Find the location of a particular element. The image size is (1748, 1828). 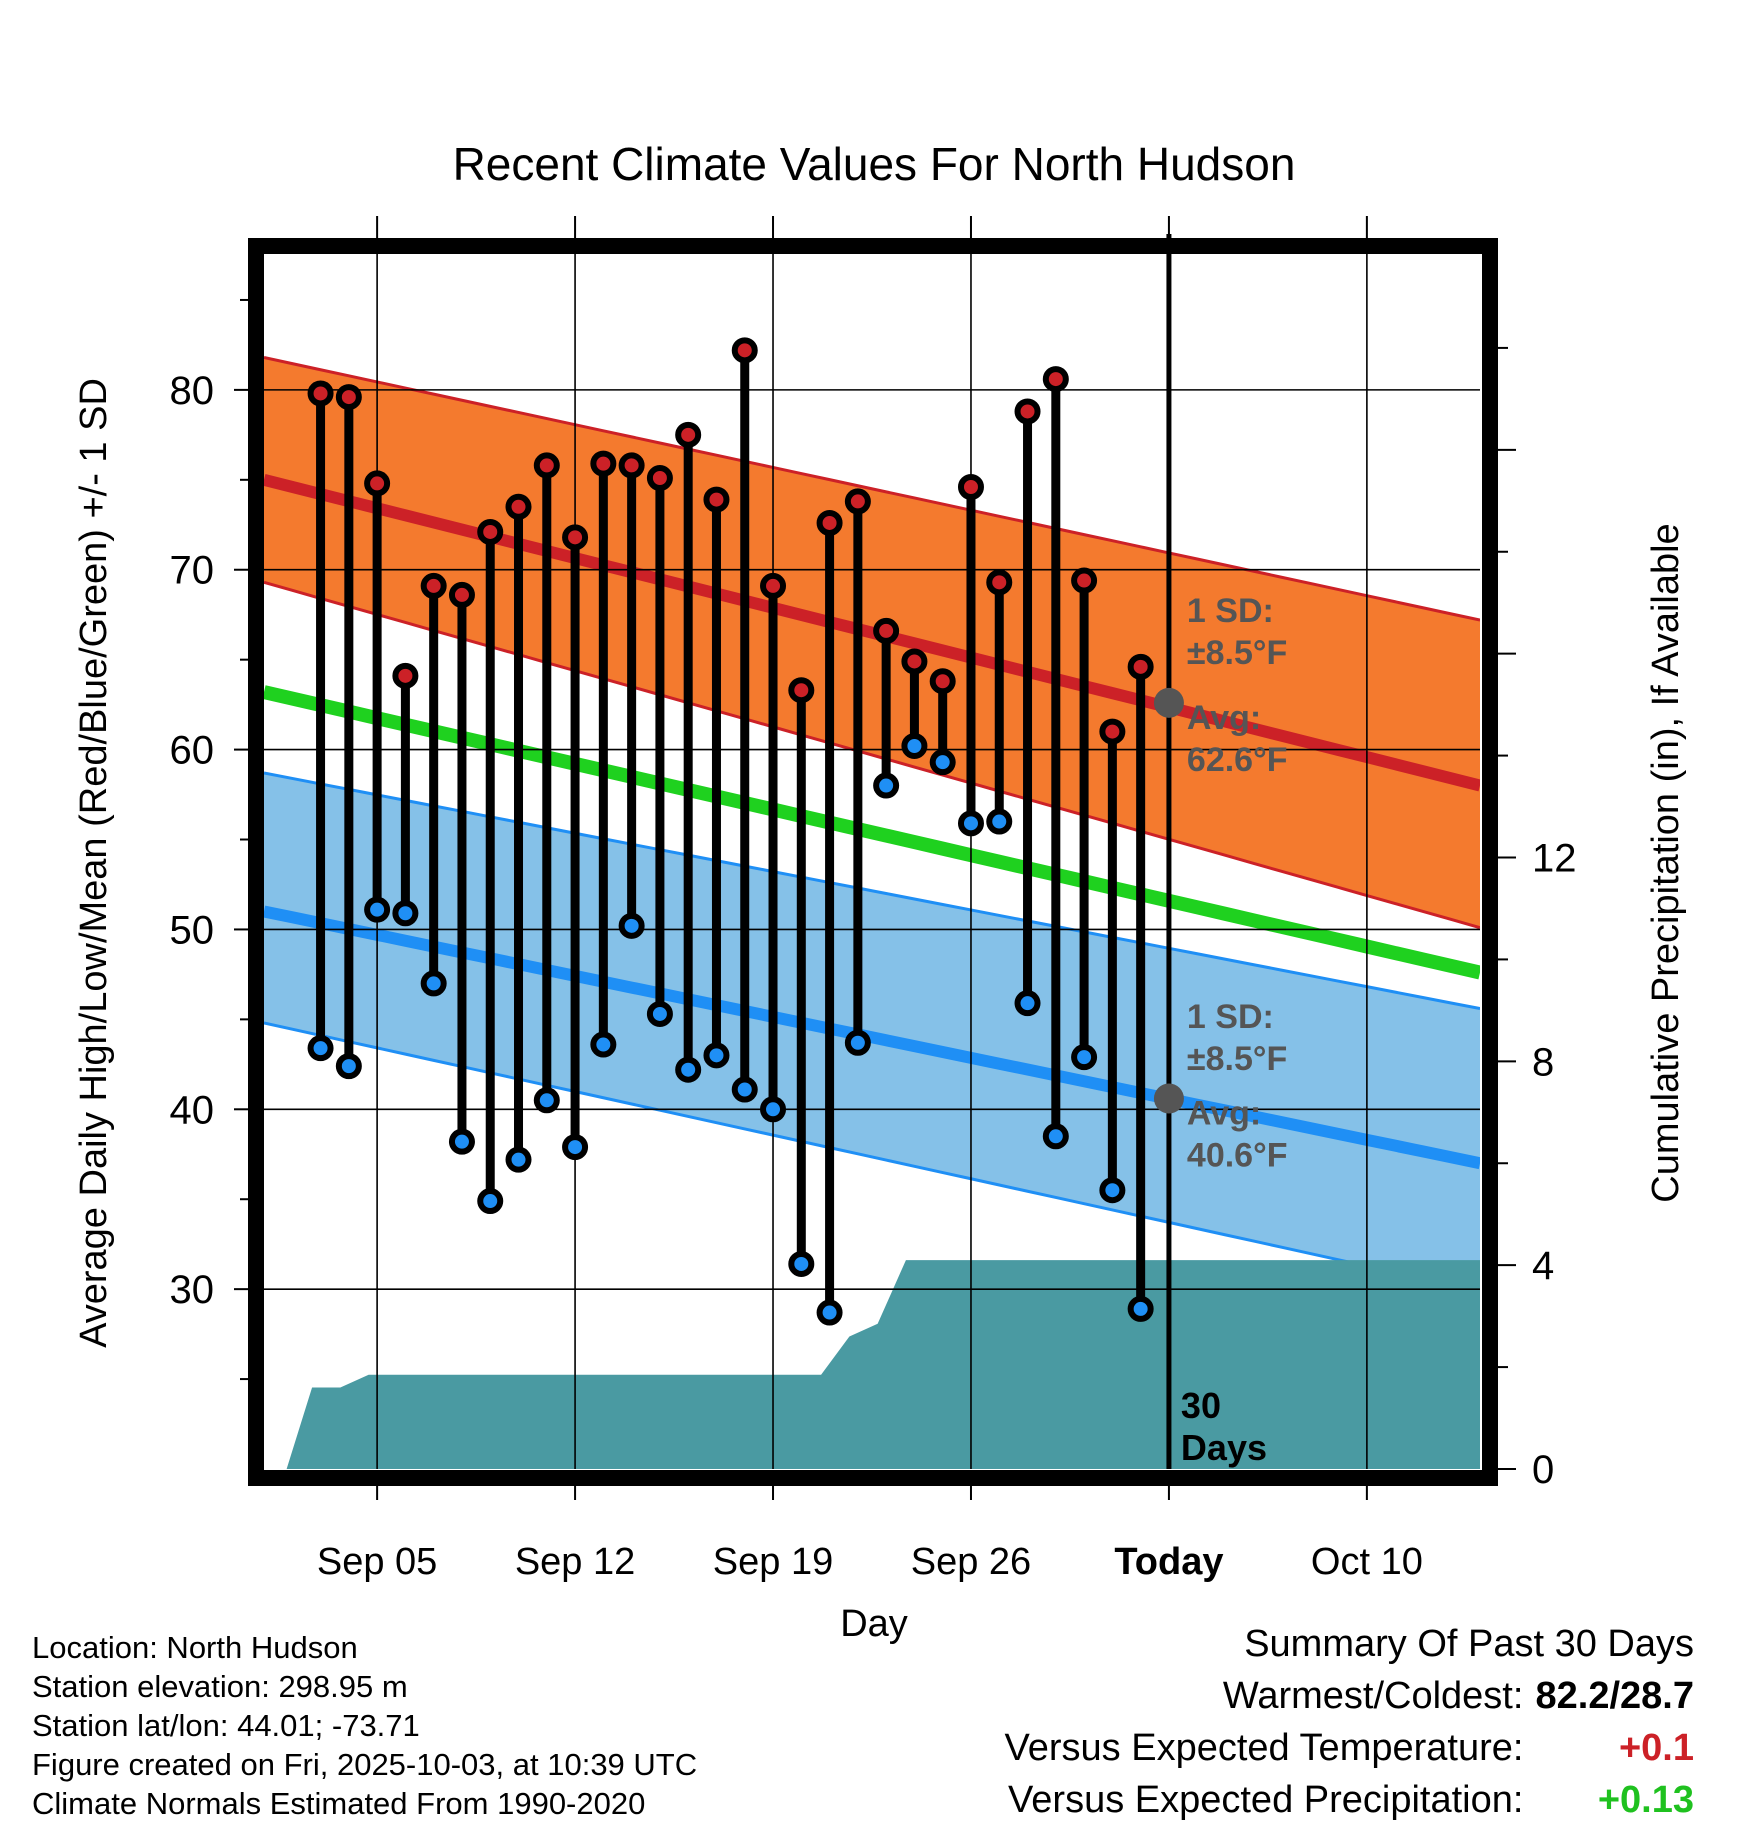

normals-text: Climate Normals Estimated From 1990-2020 is located at coordinates (339, 1803).